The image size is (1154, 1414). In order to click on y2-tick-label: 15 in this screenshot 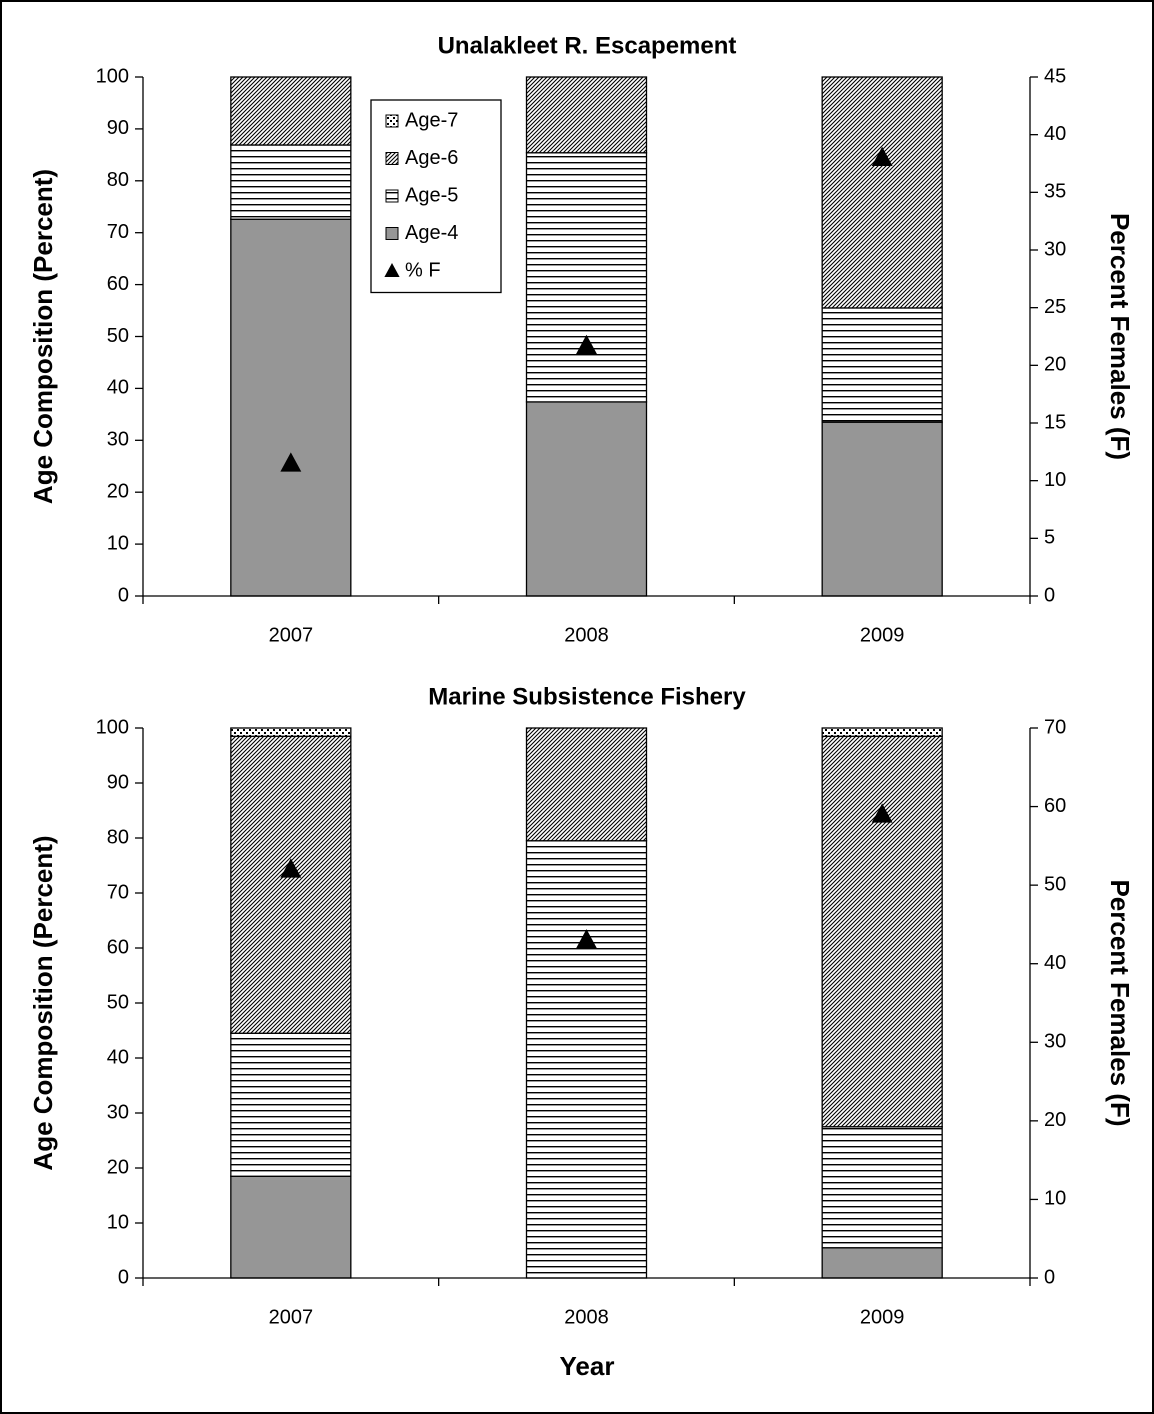, I will do `click(1055, 422)`.